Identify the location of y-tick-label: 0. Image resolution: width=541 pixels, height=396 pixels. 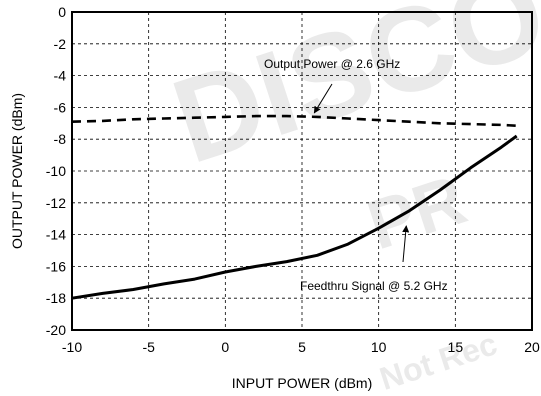
(62, 12).